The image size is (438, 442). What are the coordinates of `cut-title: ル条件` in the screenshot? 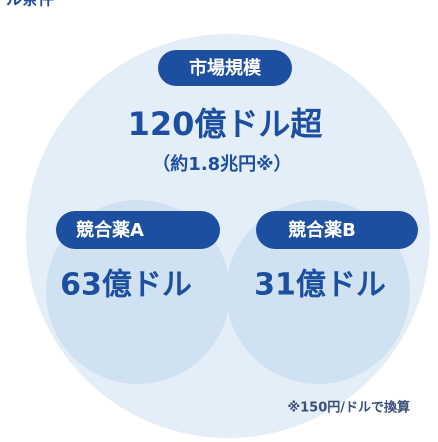 It's located at (30, 4).